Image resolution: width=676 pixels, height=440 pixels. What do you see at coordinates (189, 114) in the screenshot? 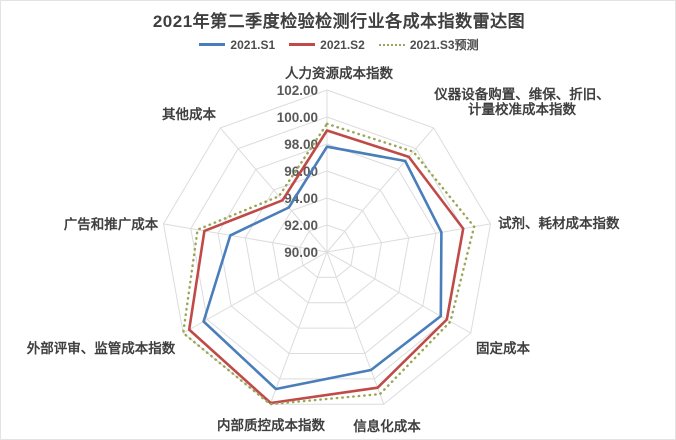
I see `category-label: 其他成本` at bounding box center [189, 114].